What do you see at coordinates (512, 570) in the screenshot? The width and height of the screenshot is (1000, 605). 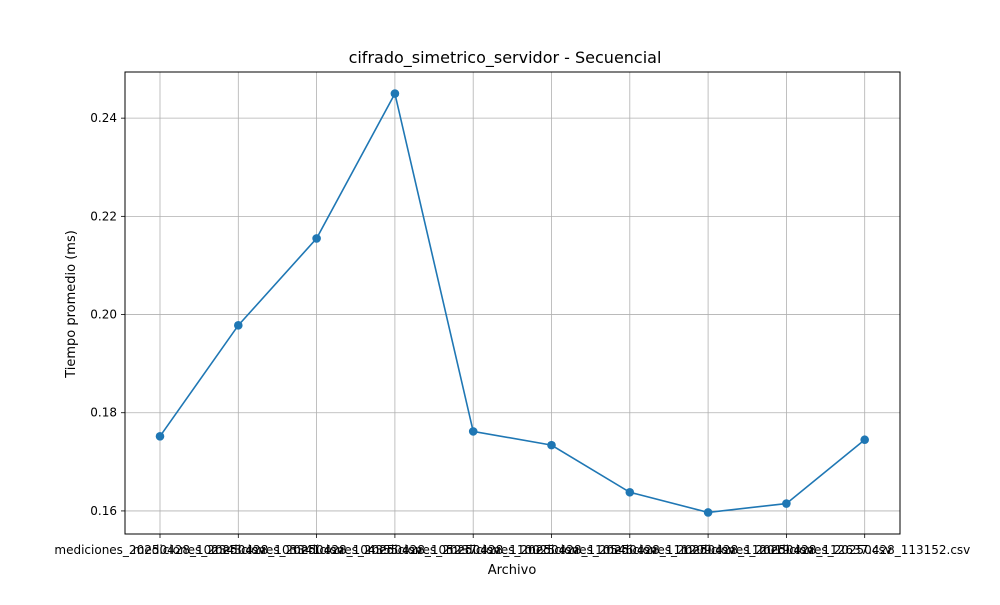 I see `x-axis-label: Archivo` at bounding box center [512, 570].